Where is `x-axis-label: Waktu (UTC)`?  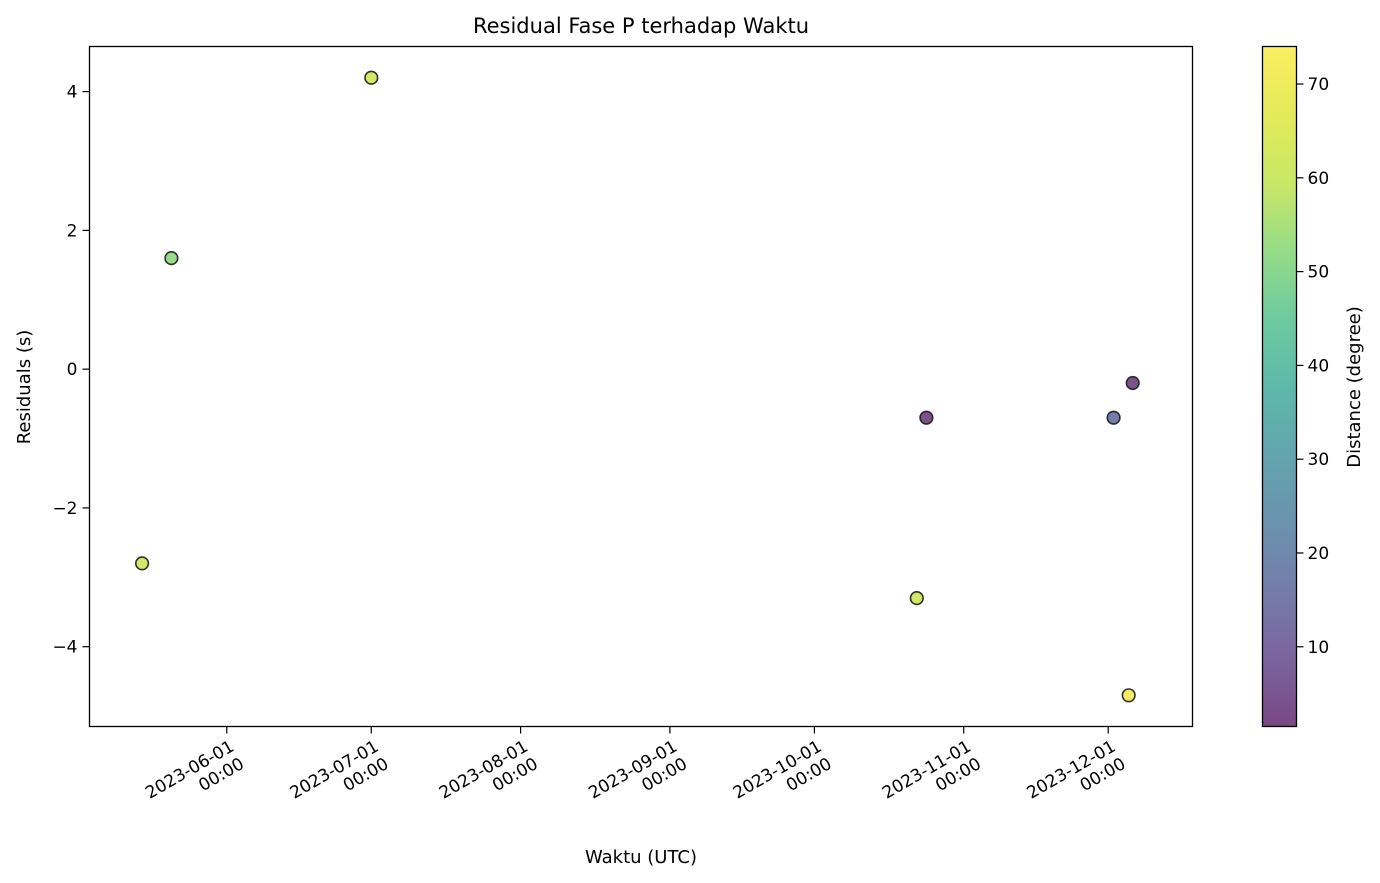
x-axis-label: Waktu (UTC) is located at coordinates (641, 857).